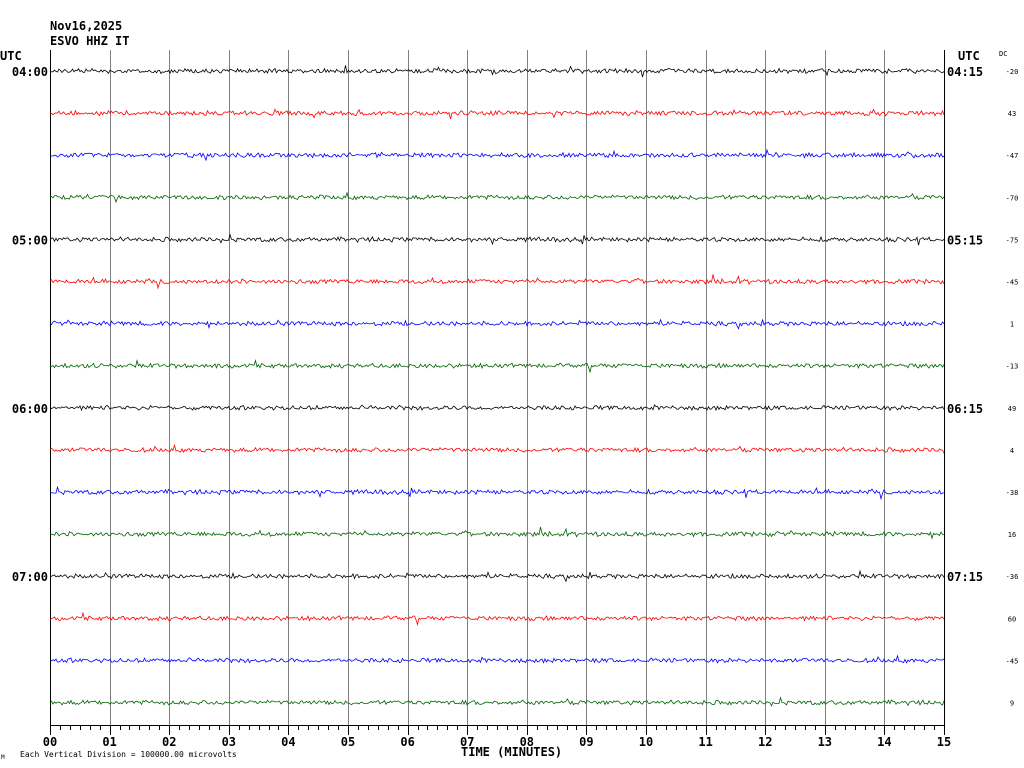 The width and height of the screenshot is (1024, 768). Describe the element at coordinates (765, 742) in the screenshot. I see `x-tick-label: 12` at that location.